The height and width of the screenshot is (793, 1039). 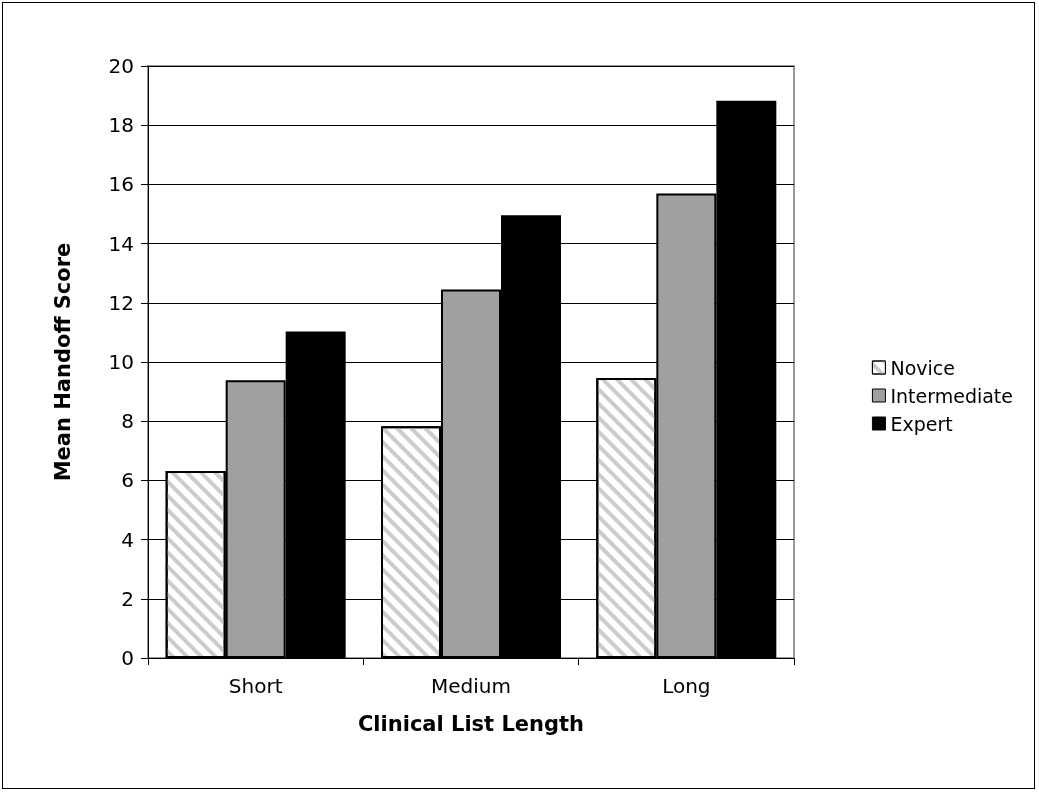 I want to click on y-tick-label: 4, so click(x=127, y=539).